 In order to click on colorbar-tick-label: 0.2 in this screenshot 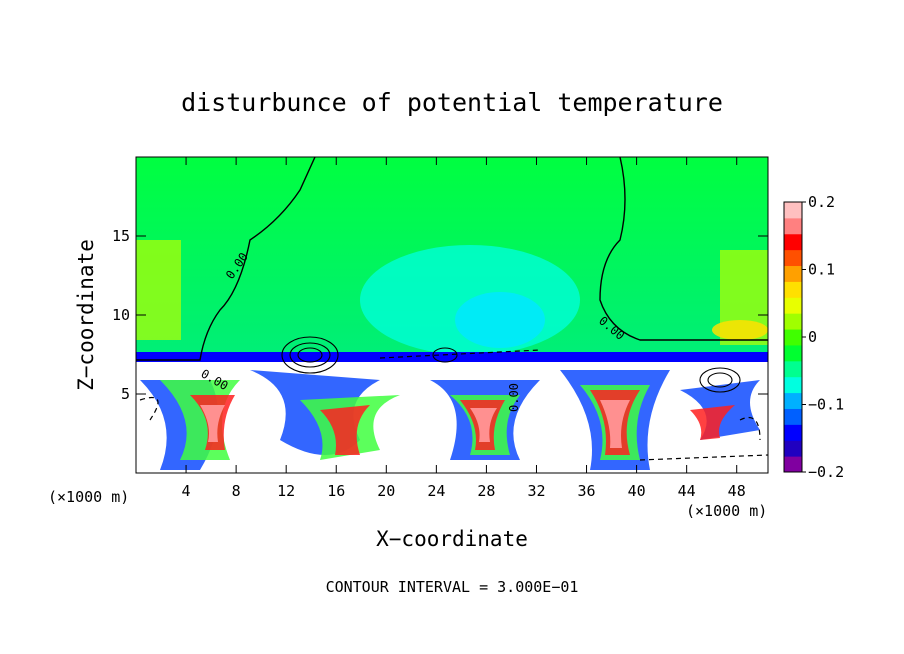, I will do `click(821, 202)`.